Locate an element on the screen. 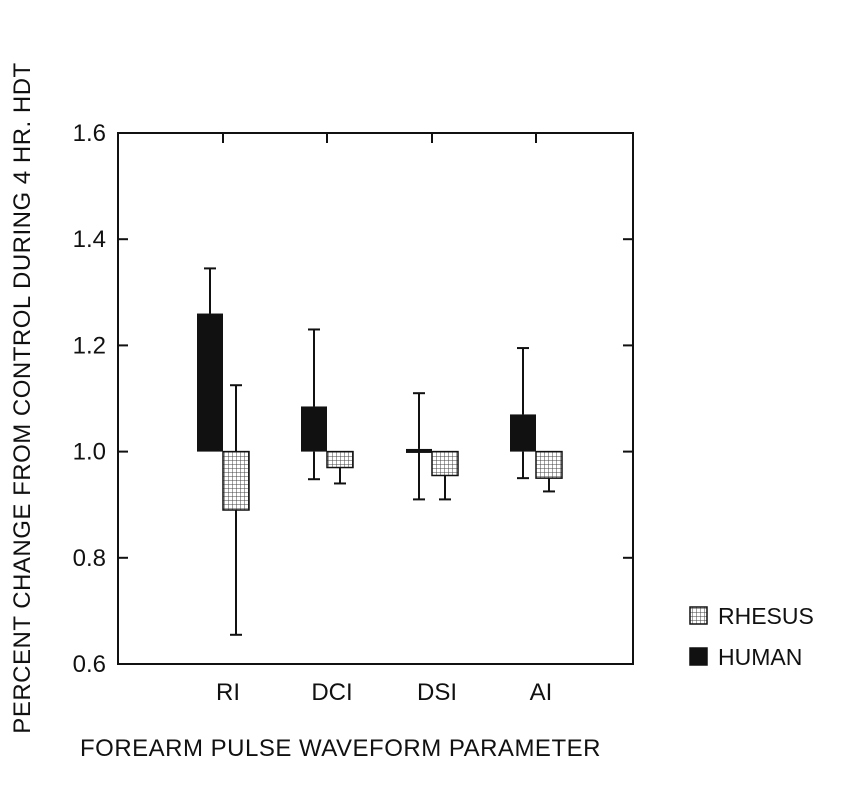 Image resolution: width=842 pixels, height=806 pixels. x-tick-label: DCI is located at coordinates (331, 692).